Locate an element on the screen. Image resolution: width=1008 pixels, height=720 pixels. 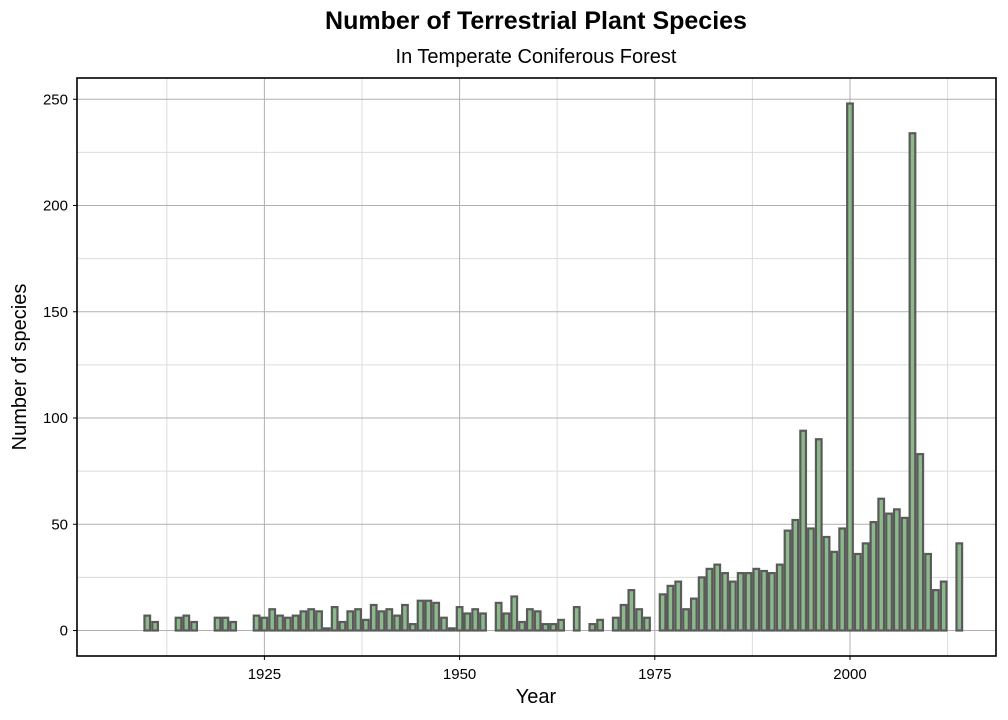
bar-1988 is located at coordinates (756, 599).